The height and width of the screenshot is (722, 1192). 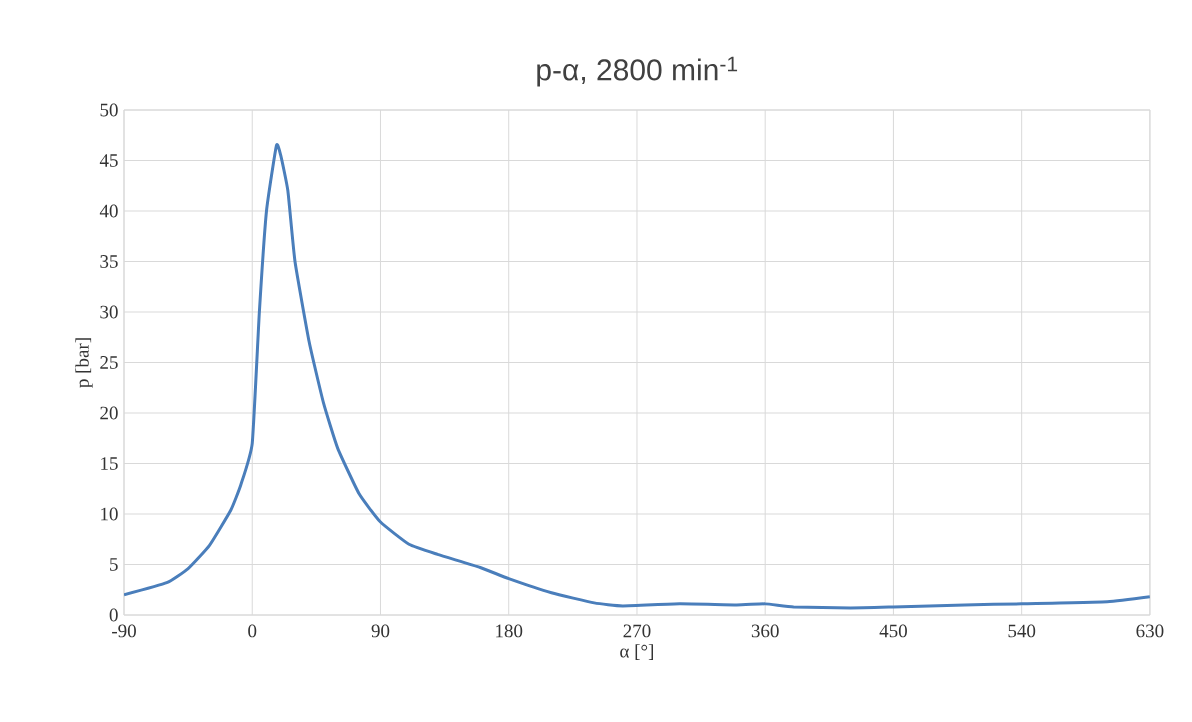 What do you see at coordinates (109, 362) in the screenshot?
I see `y-tick-label: 25` at bounding box center [109, 362].